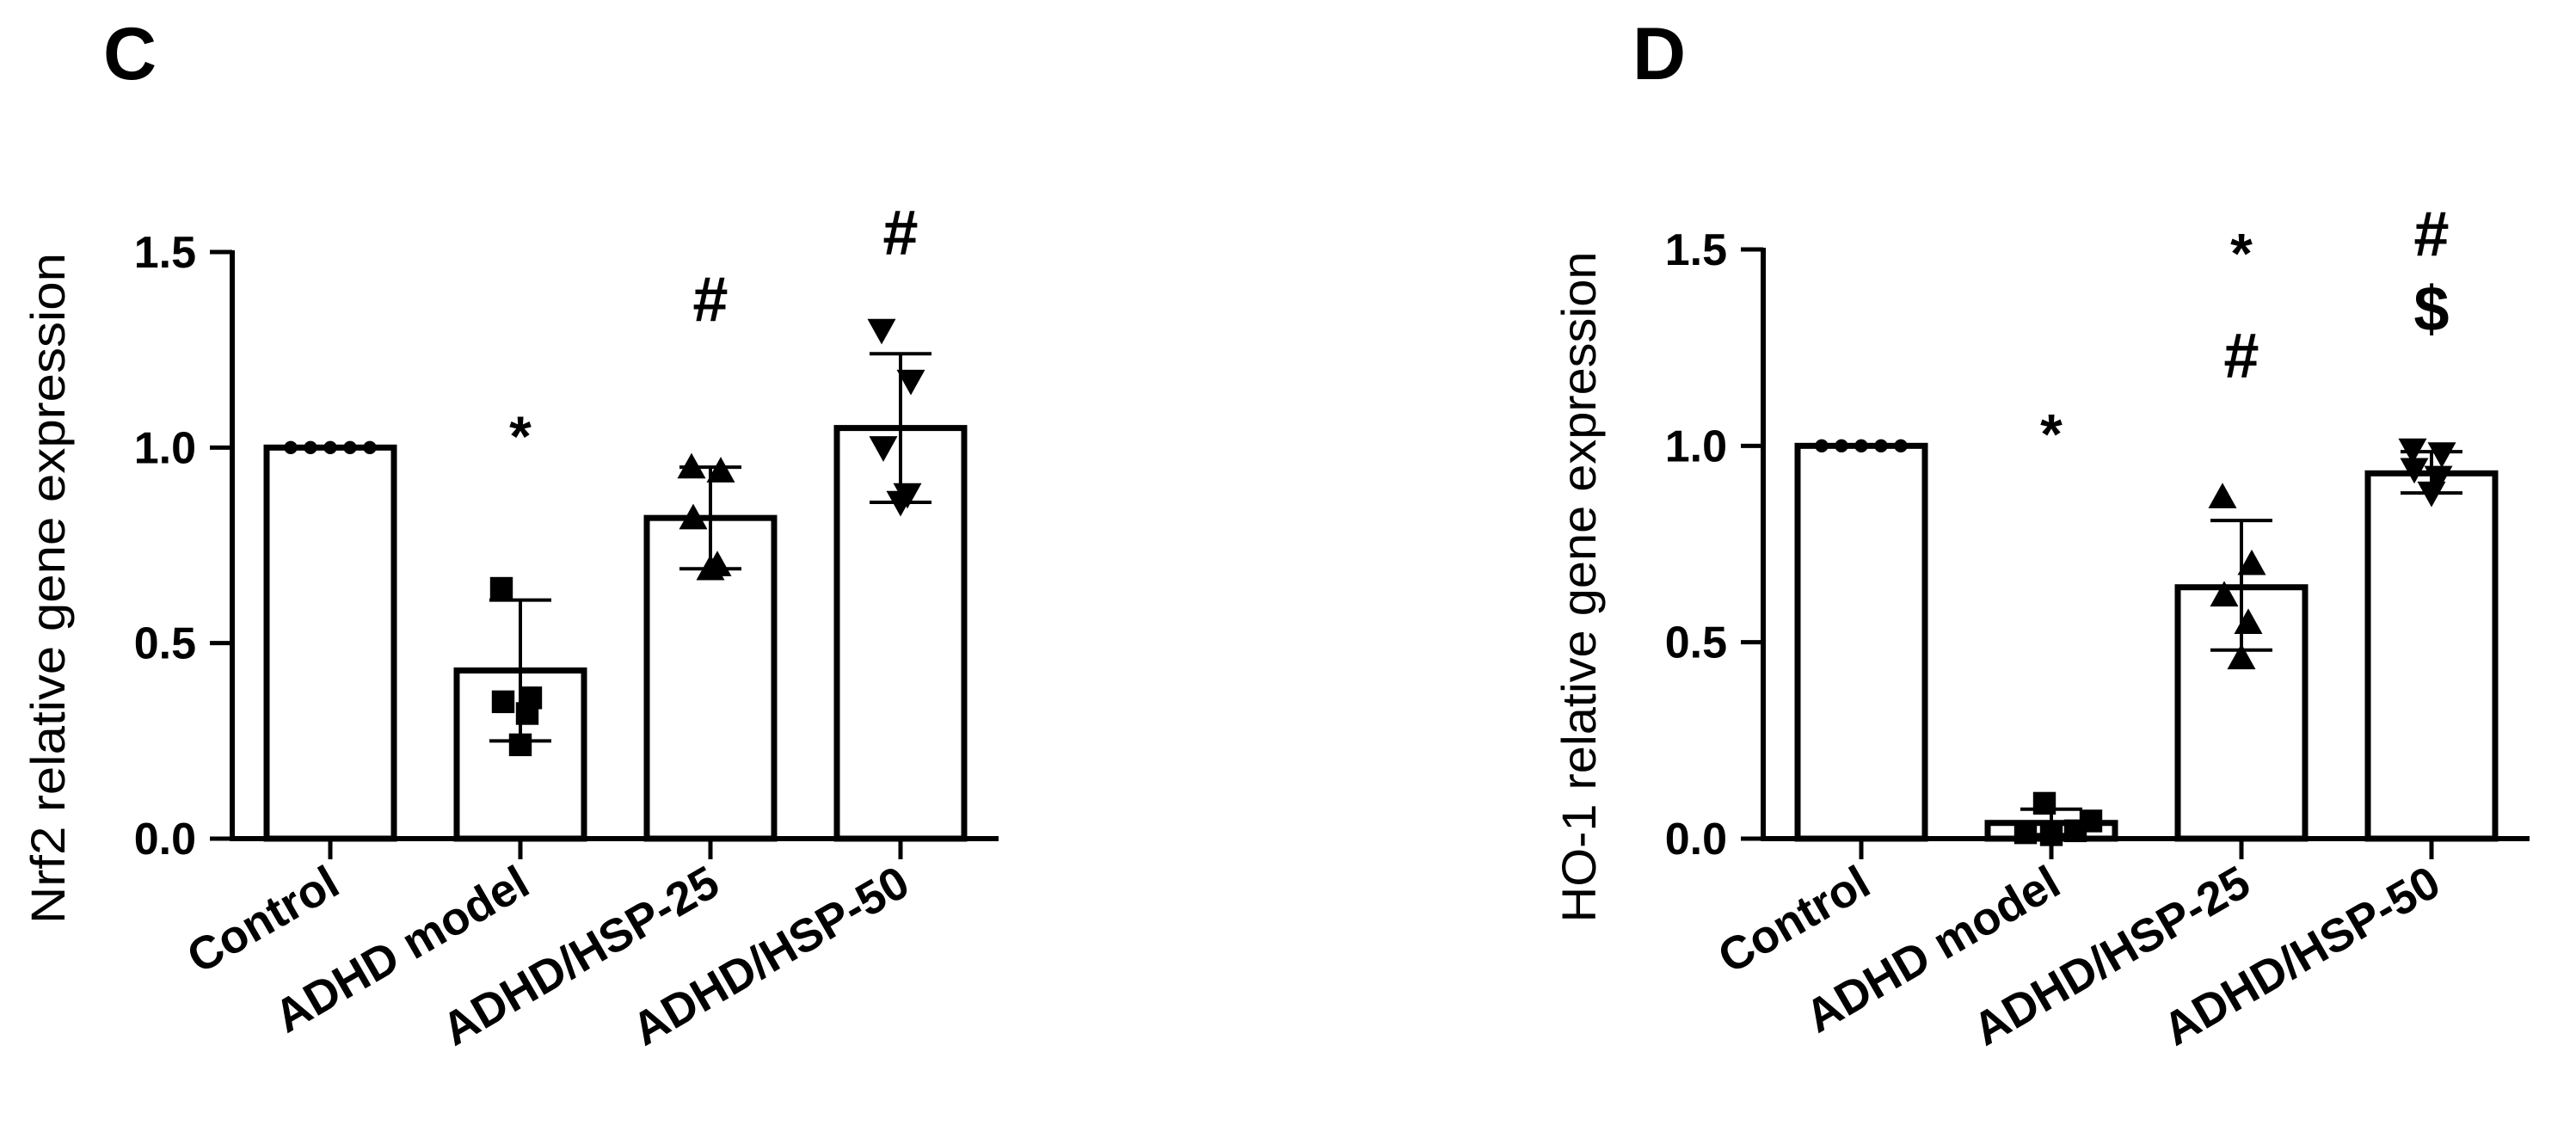  Describe the element at coordinates (2431, 308) in the screenshot. I see `significance-marker: $` at that location.